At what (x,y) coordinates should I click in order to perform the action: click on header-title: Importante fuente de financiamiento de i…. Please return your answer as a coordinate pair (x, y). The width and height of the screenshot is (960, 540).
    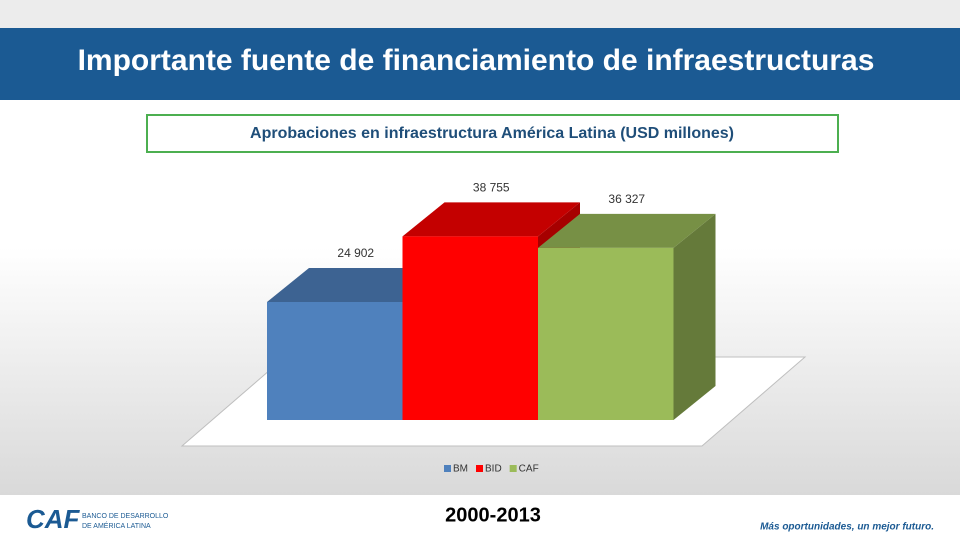
    Looking at the image, I should click on (476, 60).